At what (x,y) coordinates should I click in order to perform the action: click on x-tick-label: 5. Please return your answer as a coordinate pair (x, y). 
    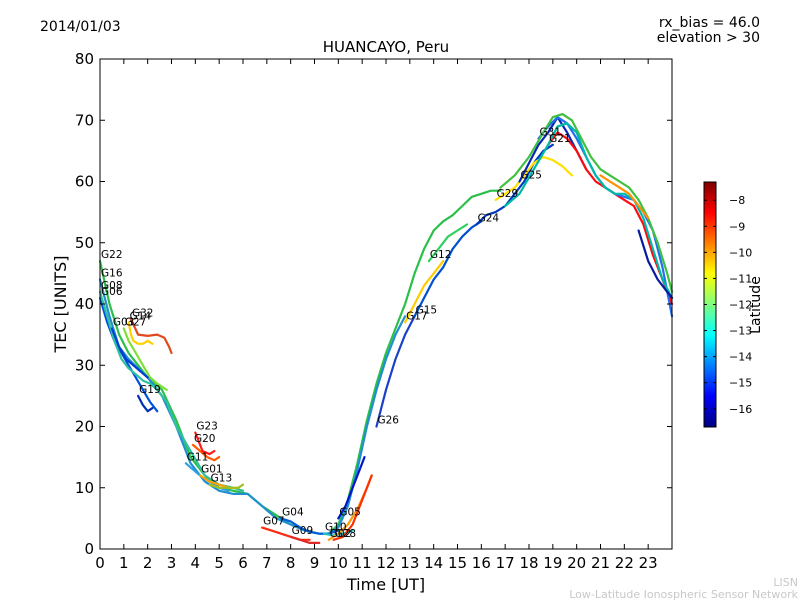
    Looking at the image, I should click on (219, 563).